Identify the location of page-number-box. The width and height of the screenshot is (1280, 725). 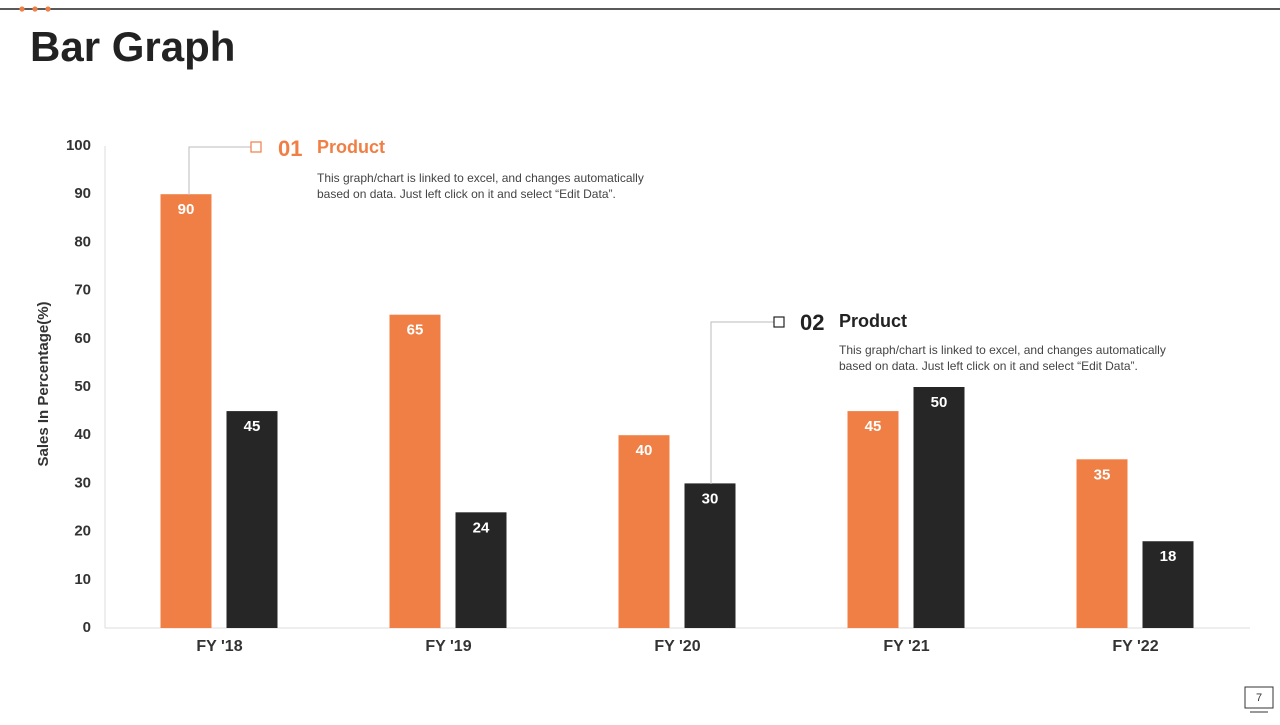
(1259, 697).